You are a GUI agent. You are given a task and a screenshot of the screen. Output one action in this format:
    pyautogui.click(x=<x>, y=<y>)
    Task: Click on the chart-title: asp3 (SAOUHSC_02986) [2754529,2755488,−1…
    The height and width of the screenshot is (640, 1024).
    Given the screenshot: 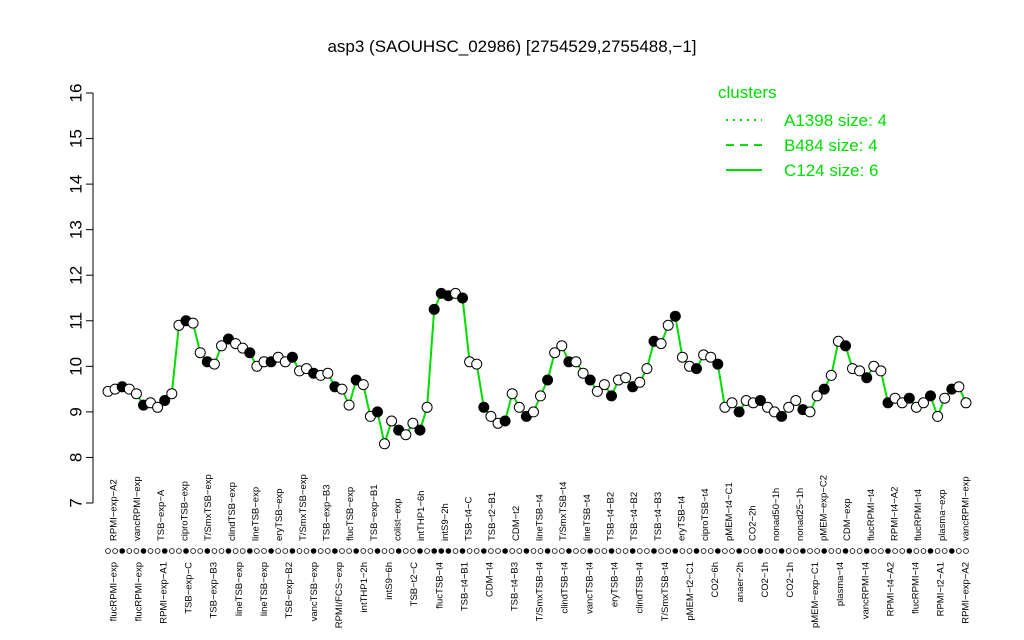 What is the action you would take?
    pyautogui.click(x=511, y=46)
    